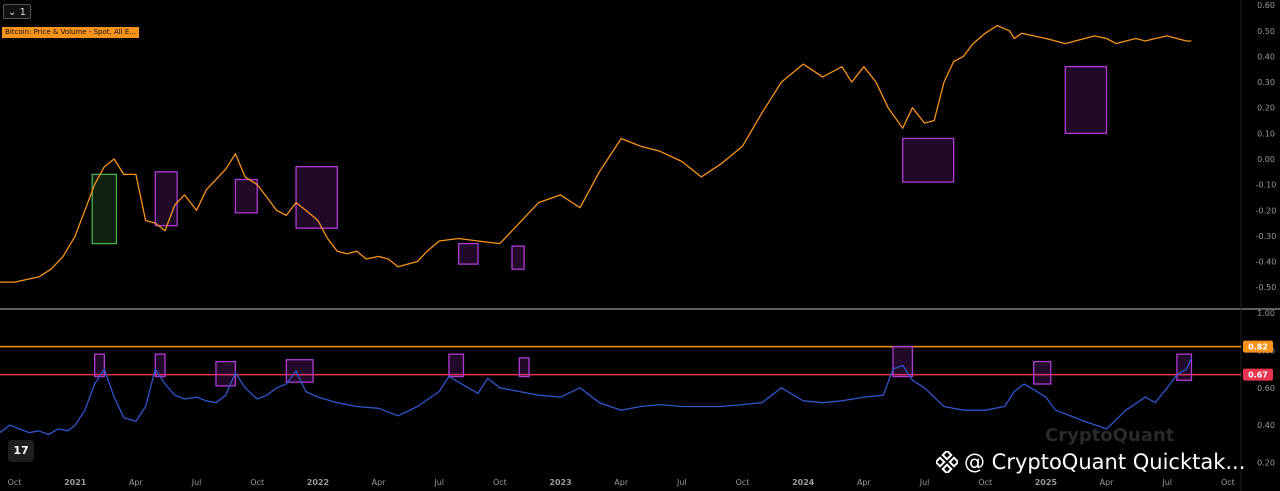 The image size is (1280, 491). I want to click on y-tick-label: -0.40, so click(1266, 262).